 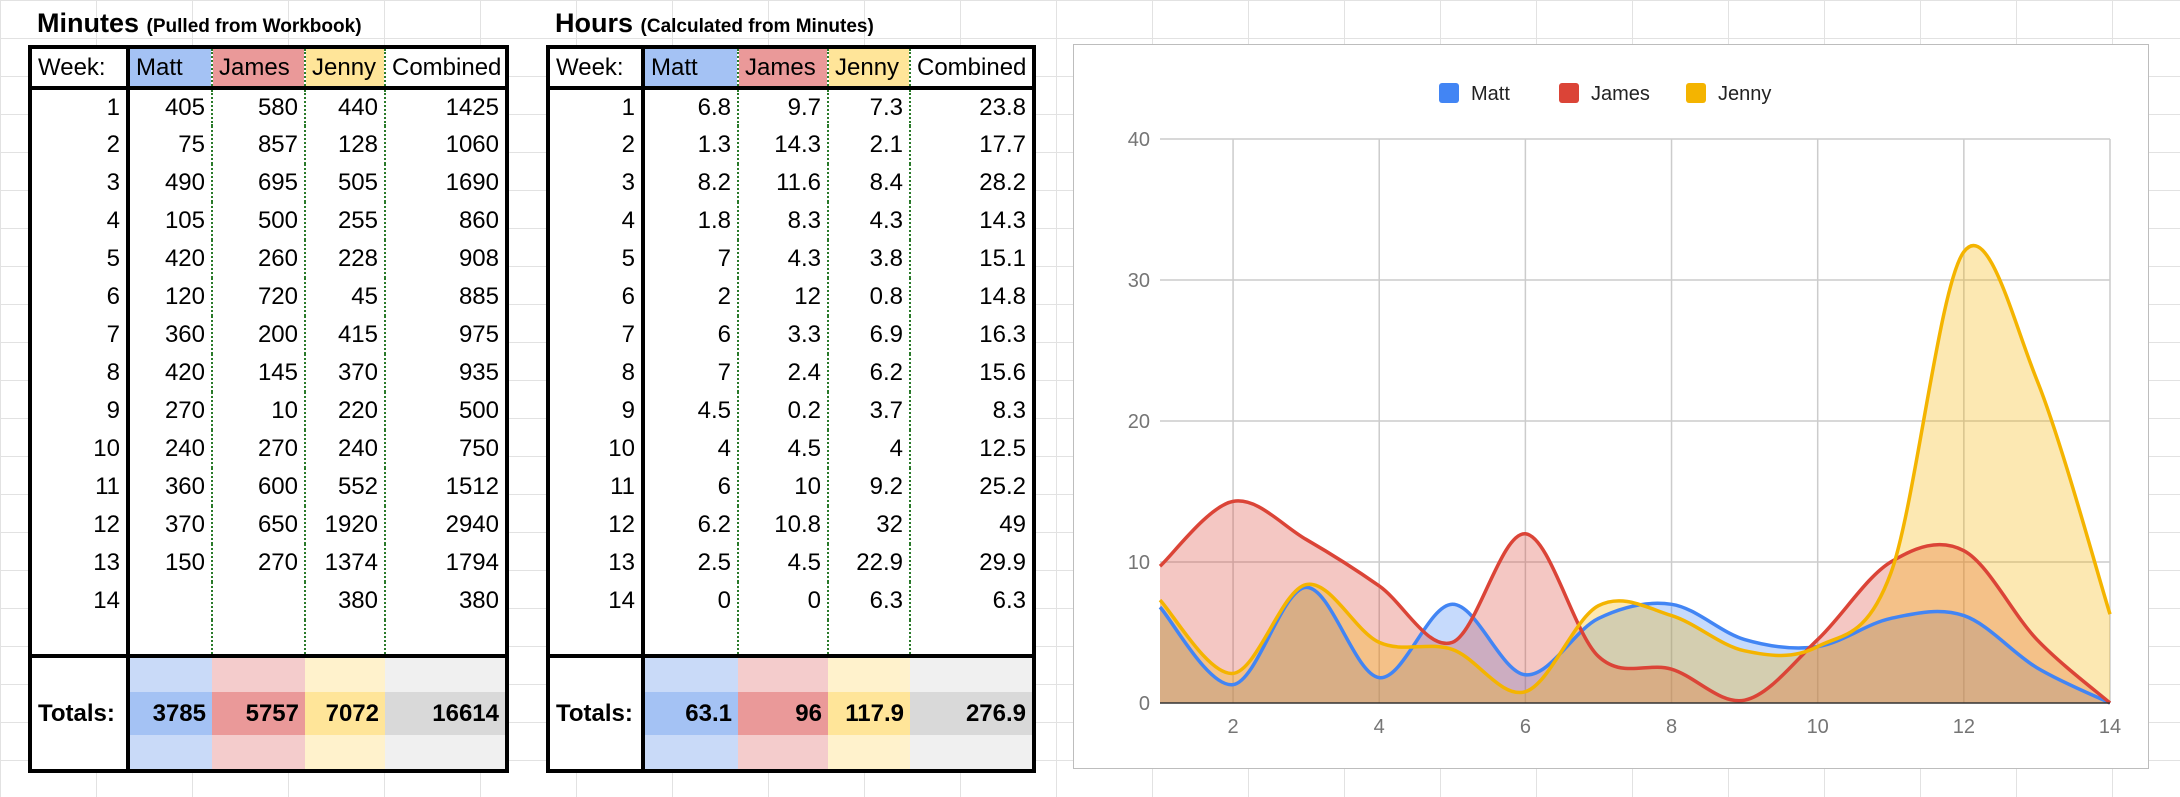 I want to click on cell-combined: 2940, so click(x=472, y=524).